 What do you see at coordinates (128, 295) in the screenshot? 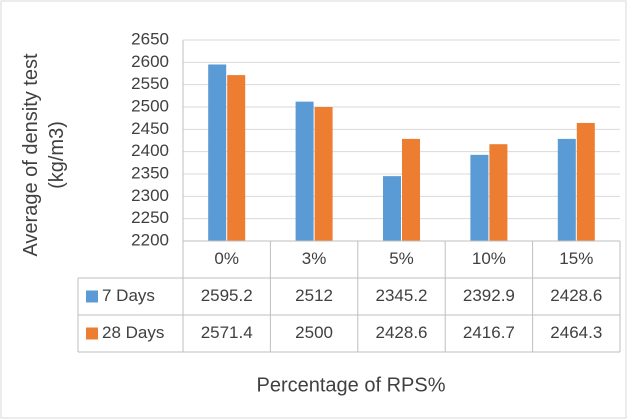
I see `legend-label: 7 Days` at bounding box center [128, 295].